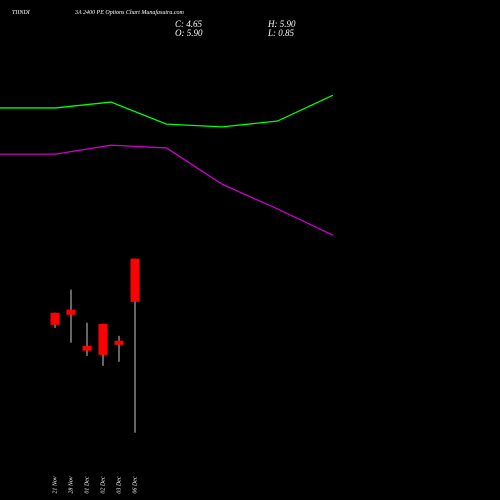  I want to click on info-open: O: 5.90, so click(189, 33).